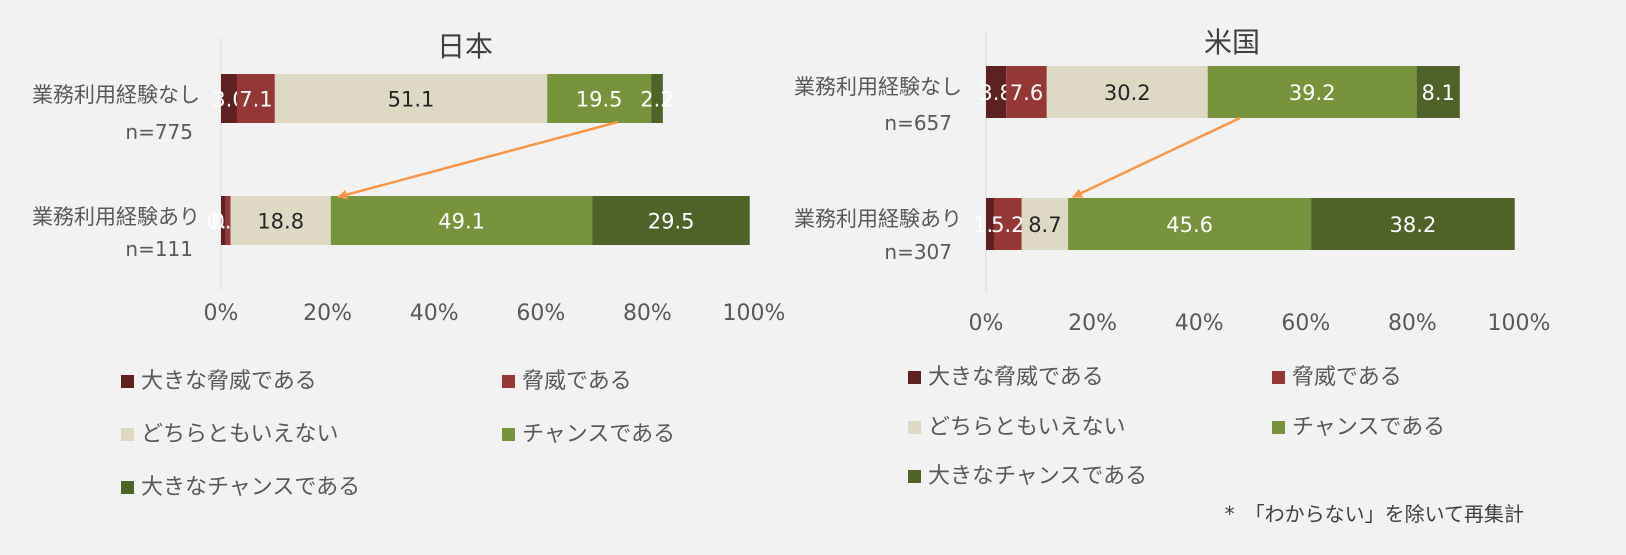 The height and width of the screenshot is (555, 1626). I want to click on data-label: 5.2, so click(1007, 225).